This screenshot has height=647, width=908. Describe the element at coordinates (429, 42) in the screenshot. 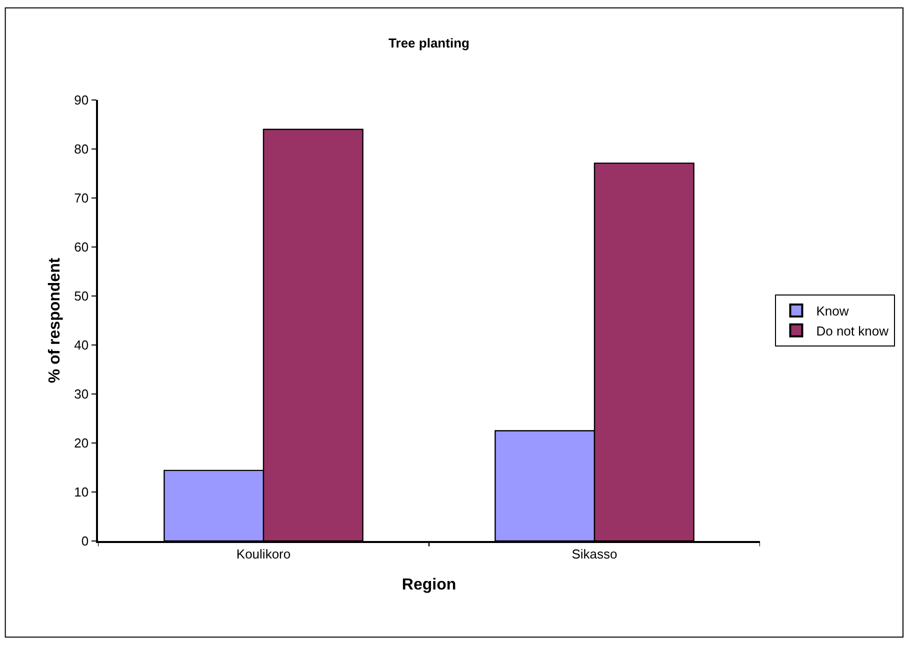

I see `chart-title: Tree planting` at that location.